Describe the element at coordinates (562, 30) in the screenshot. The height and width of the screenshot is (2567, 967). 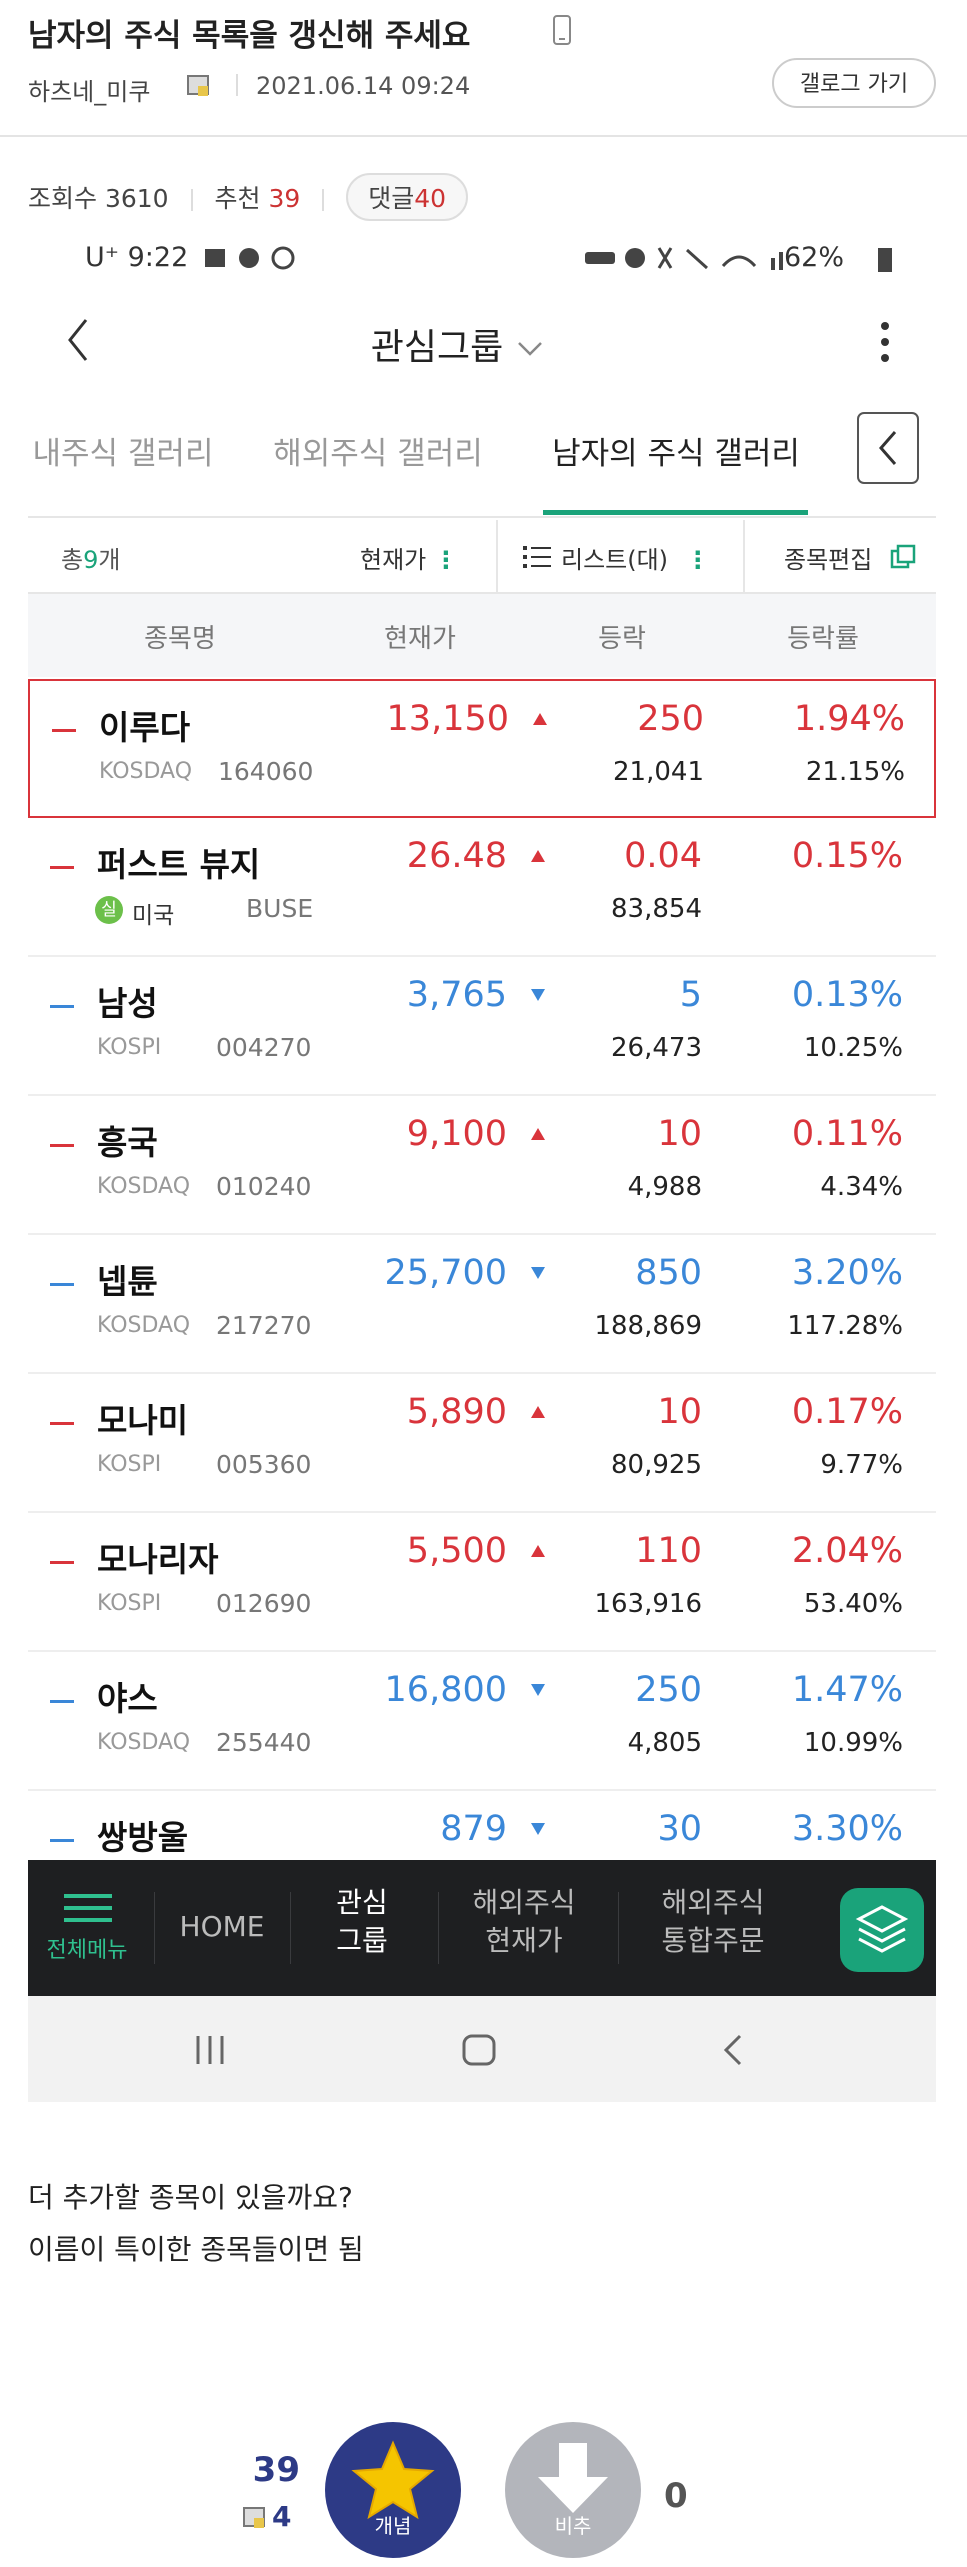
I see `mobile-icon` at that location.